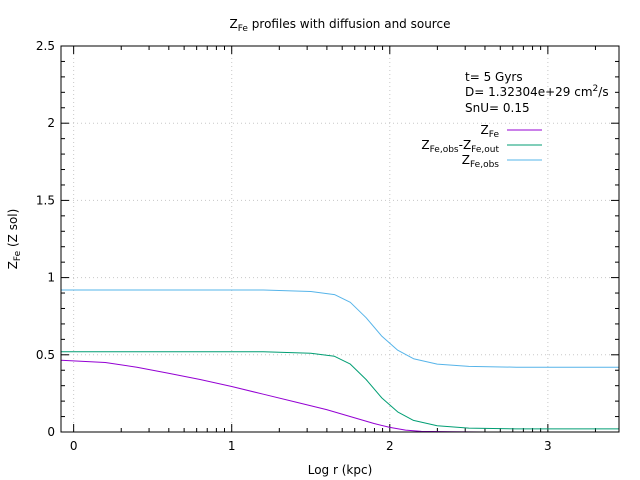  What do you see at coordinates (460, 146) in the screenshot?
I see `legend-label-2: ZFe,obs-ZFe,out` at bounding box center [460, 146].